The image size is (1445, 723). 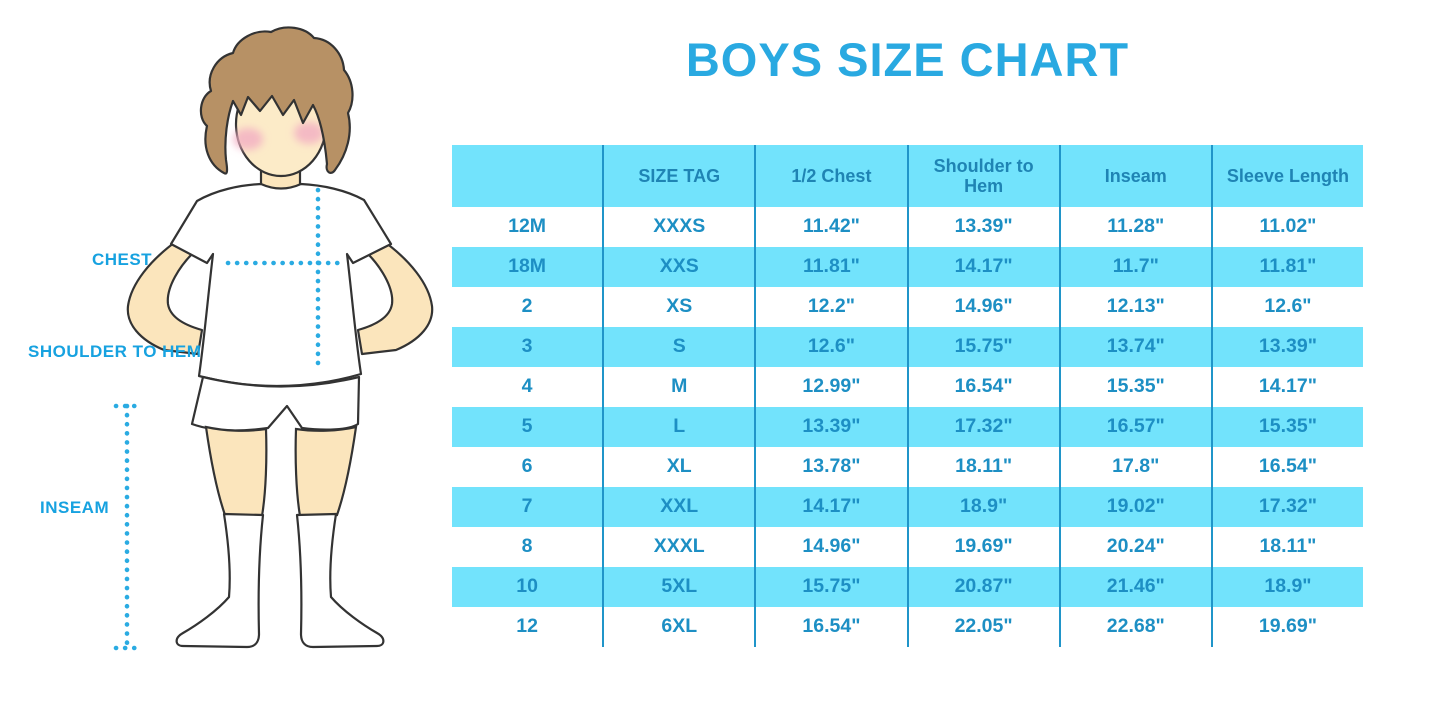 What do you see at coordinates (678, 467) in the screenshot?
I see `table-cell: XL` at bounding box center [678, 467].